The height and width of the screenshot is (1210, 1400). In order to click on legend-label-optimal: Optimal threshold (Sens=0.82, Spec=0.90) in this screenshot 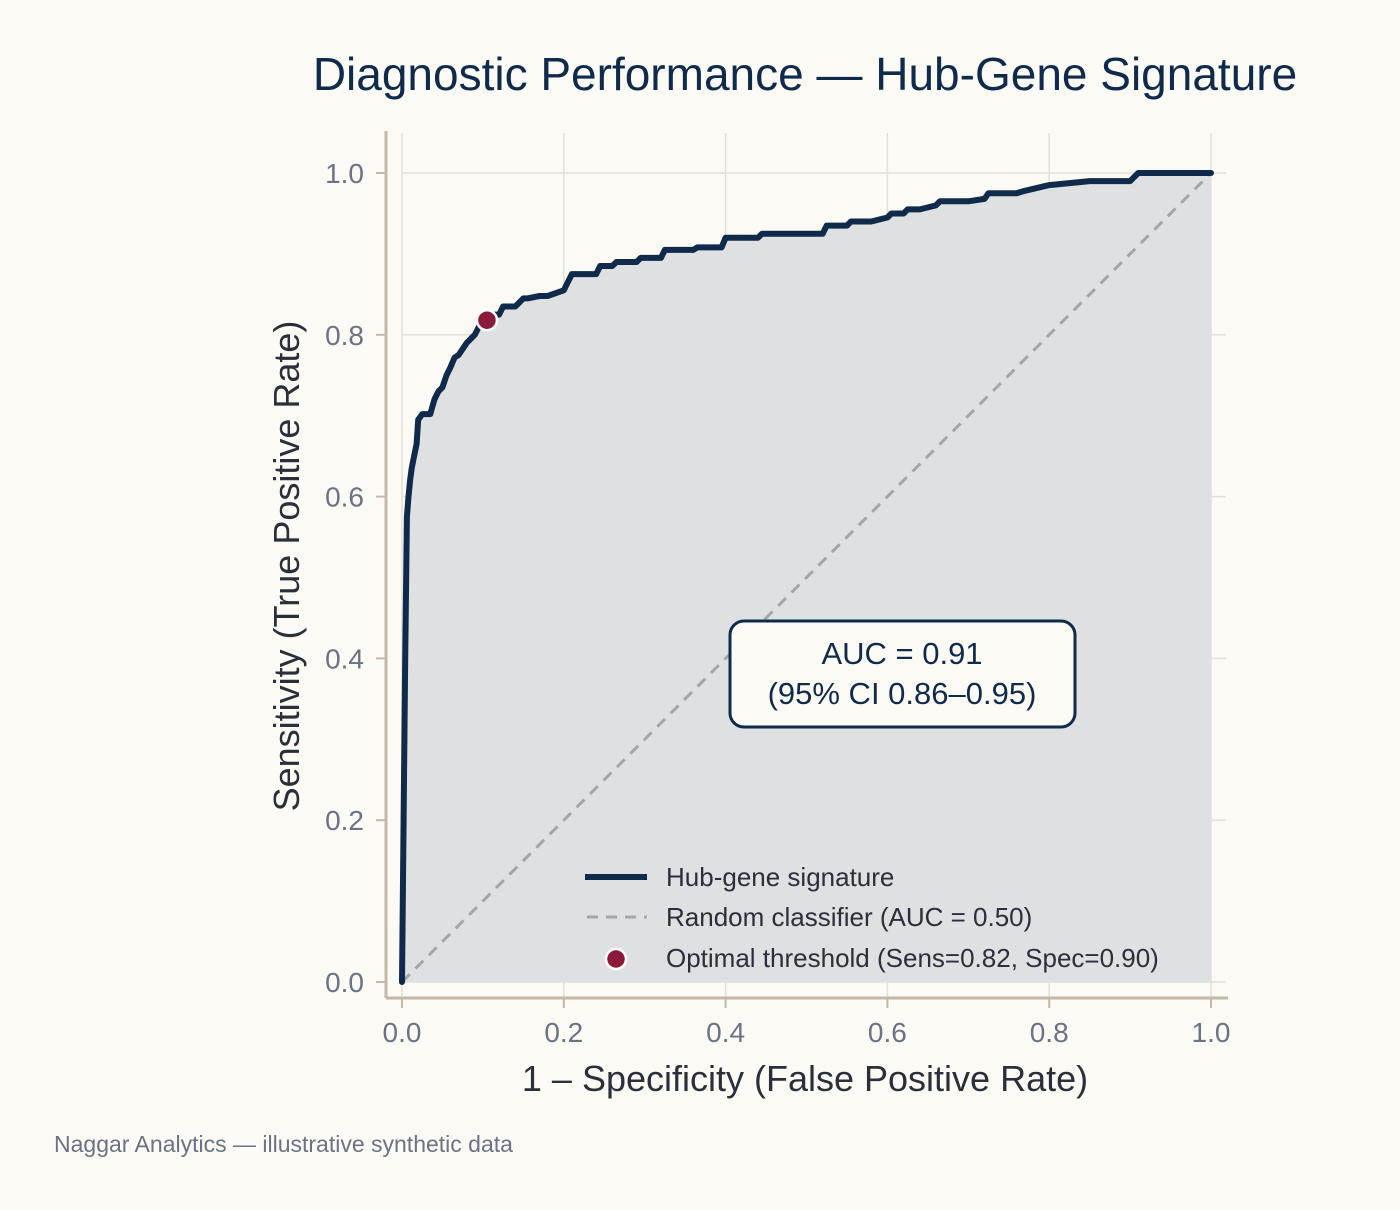, I will do `click(912, 958)`.